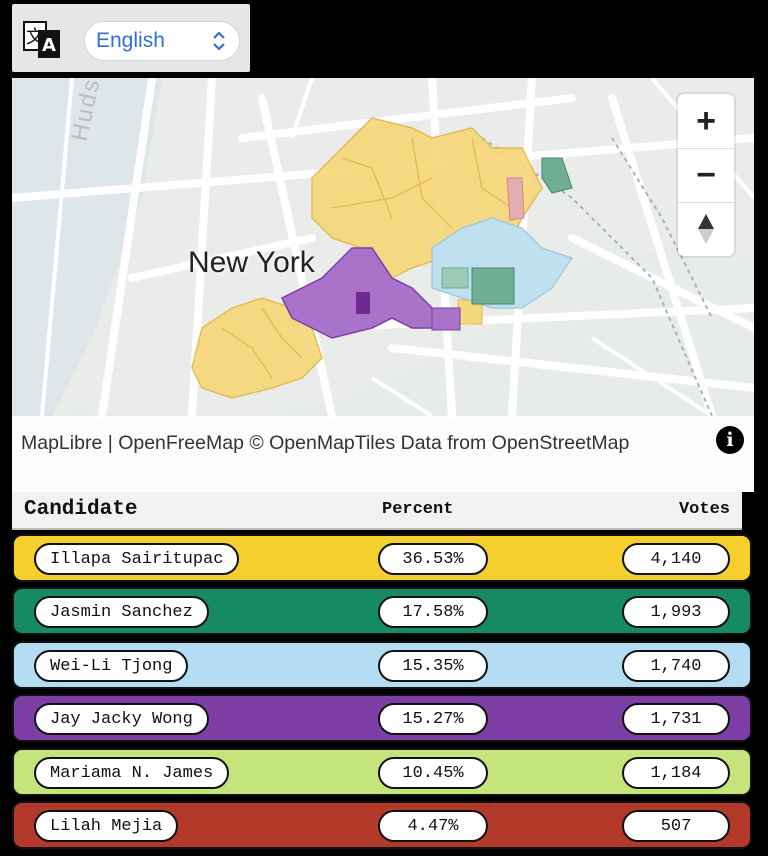 This screenshot has height=856, width=768. I want to click on candidate-votes: 1,993, so click(676, 612).